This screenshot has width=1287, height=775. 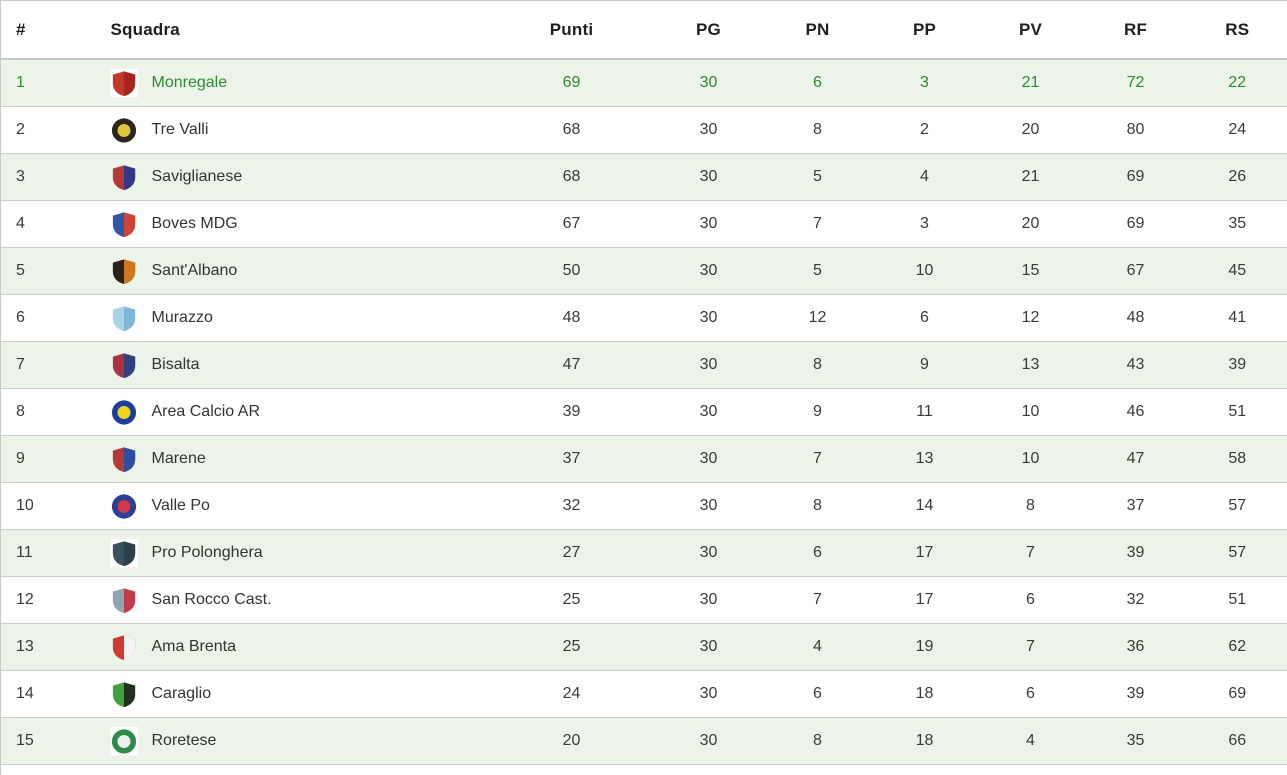 I want to click on punti-cell: 20, so click(x=571, y=741).